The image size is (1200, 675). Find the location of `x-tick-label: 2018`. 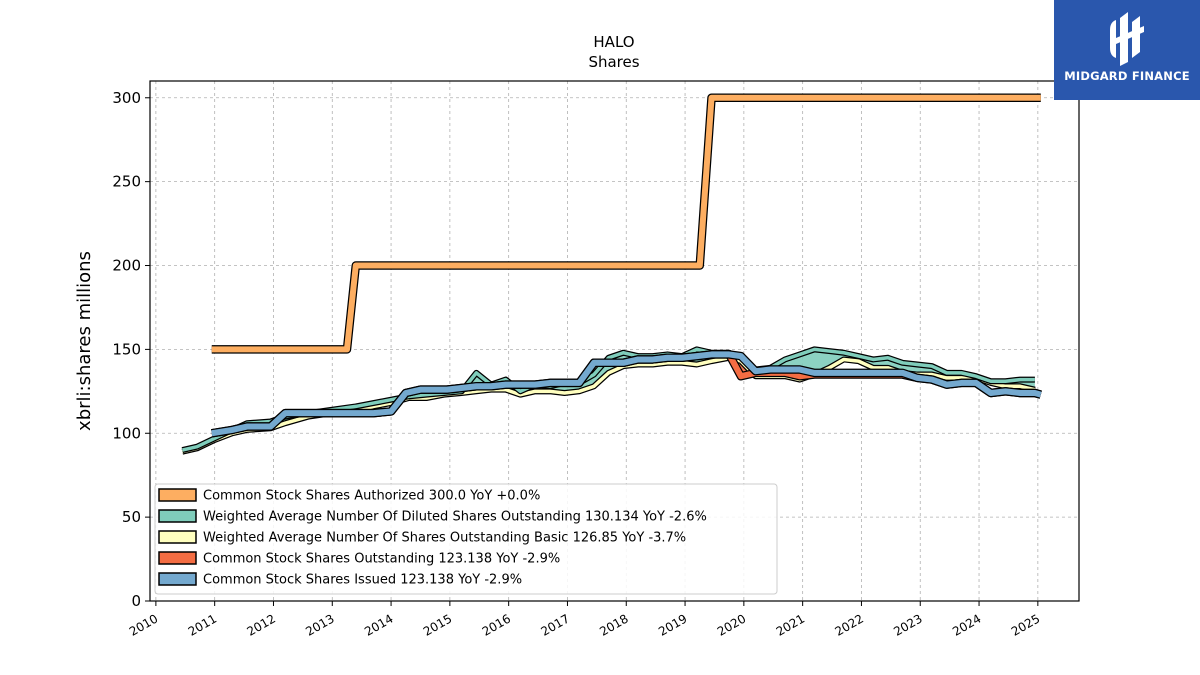

x-tick-label: 2018 is located at coordinates (613, 624).